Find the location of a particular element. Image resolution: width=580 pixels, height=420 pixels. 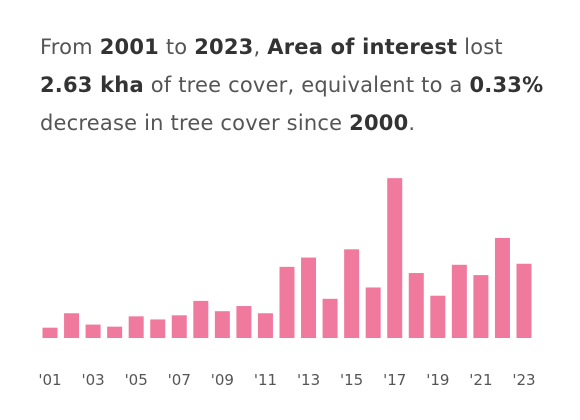

summary-loss-amount: 2.63 kha is located at coordinates (92, 85).